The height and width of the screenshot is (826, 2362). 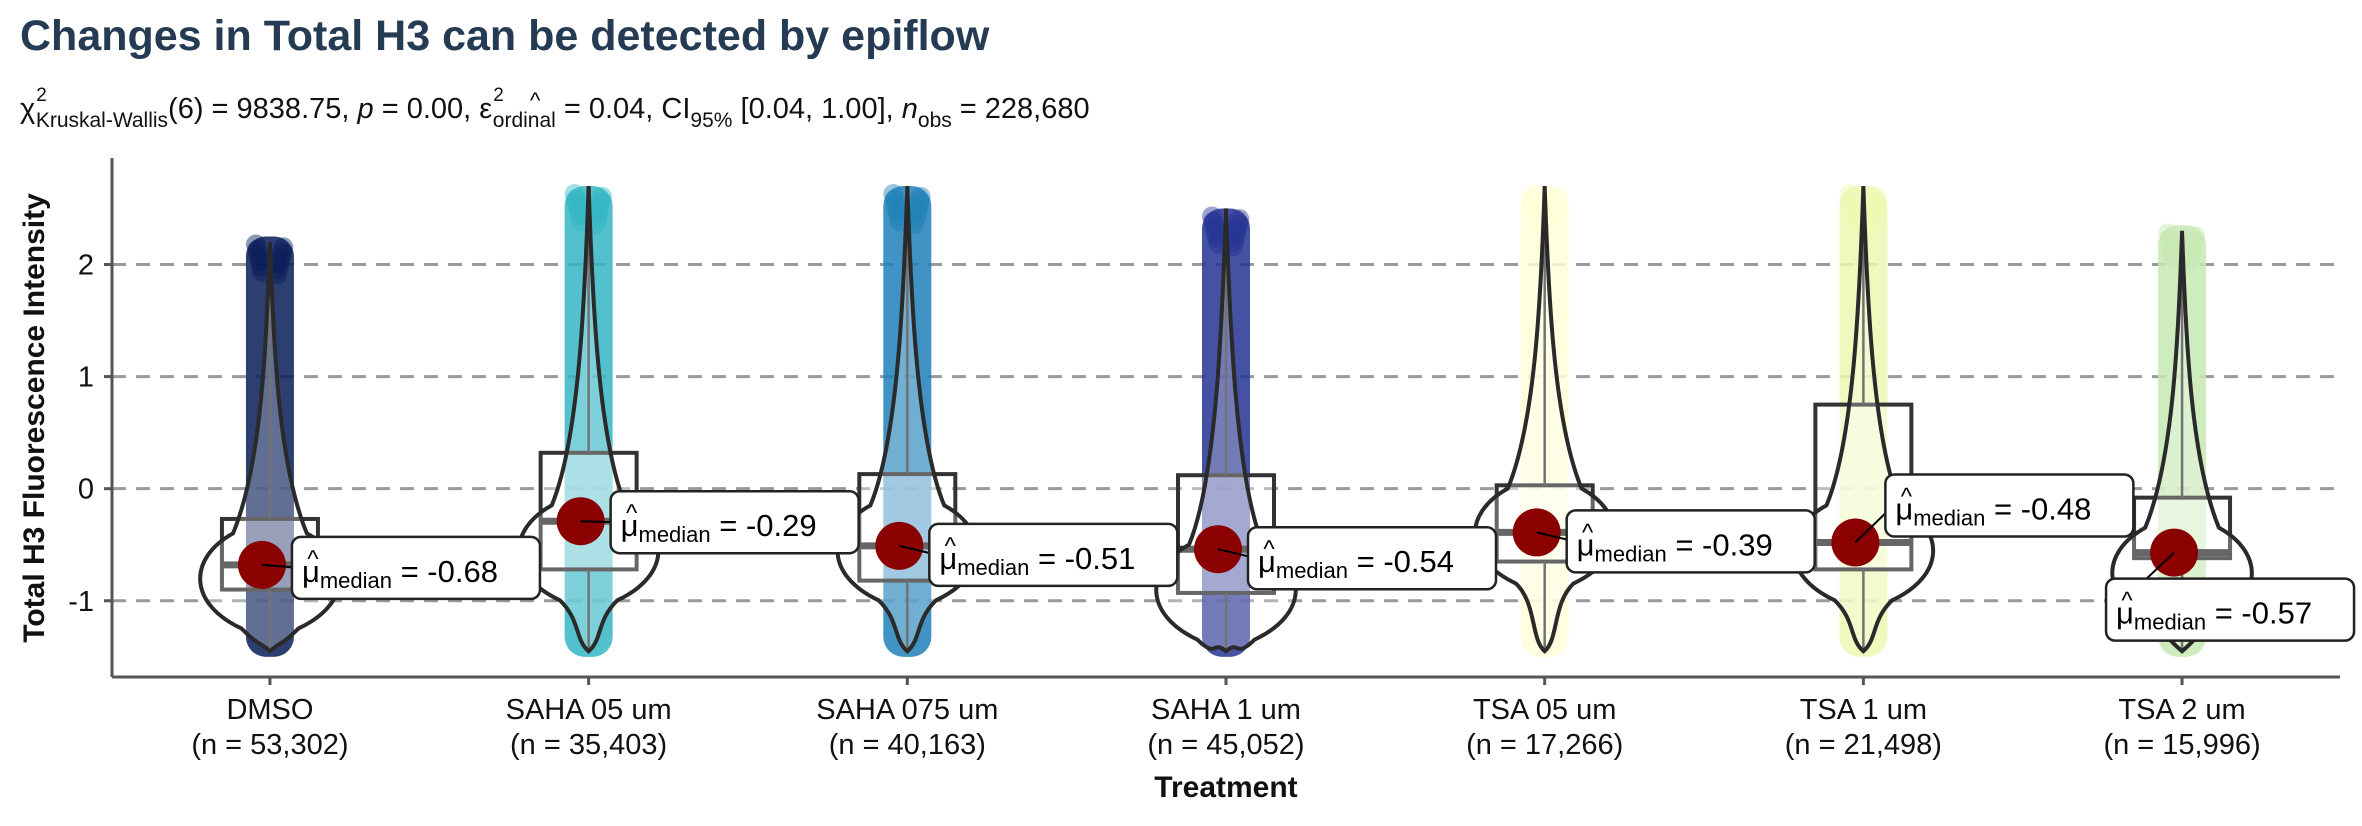 I want to click on x-tick-label-0: DMSO, so click(x=269, y=710).